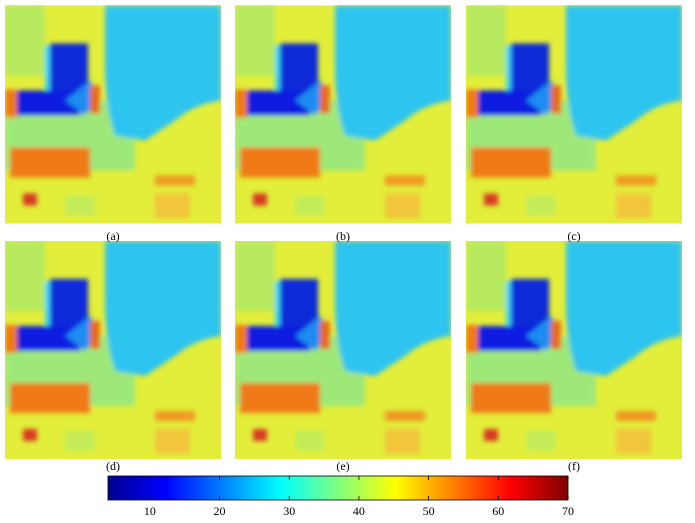 The width and height of the screenshot is (695, 523). Describe the element at coordinates (289, 511) in the screenshot. I see `tick-label: 30` at that location.